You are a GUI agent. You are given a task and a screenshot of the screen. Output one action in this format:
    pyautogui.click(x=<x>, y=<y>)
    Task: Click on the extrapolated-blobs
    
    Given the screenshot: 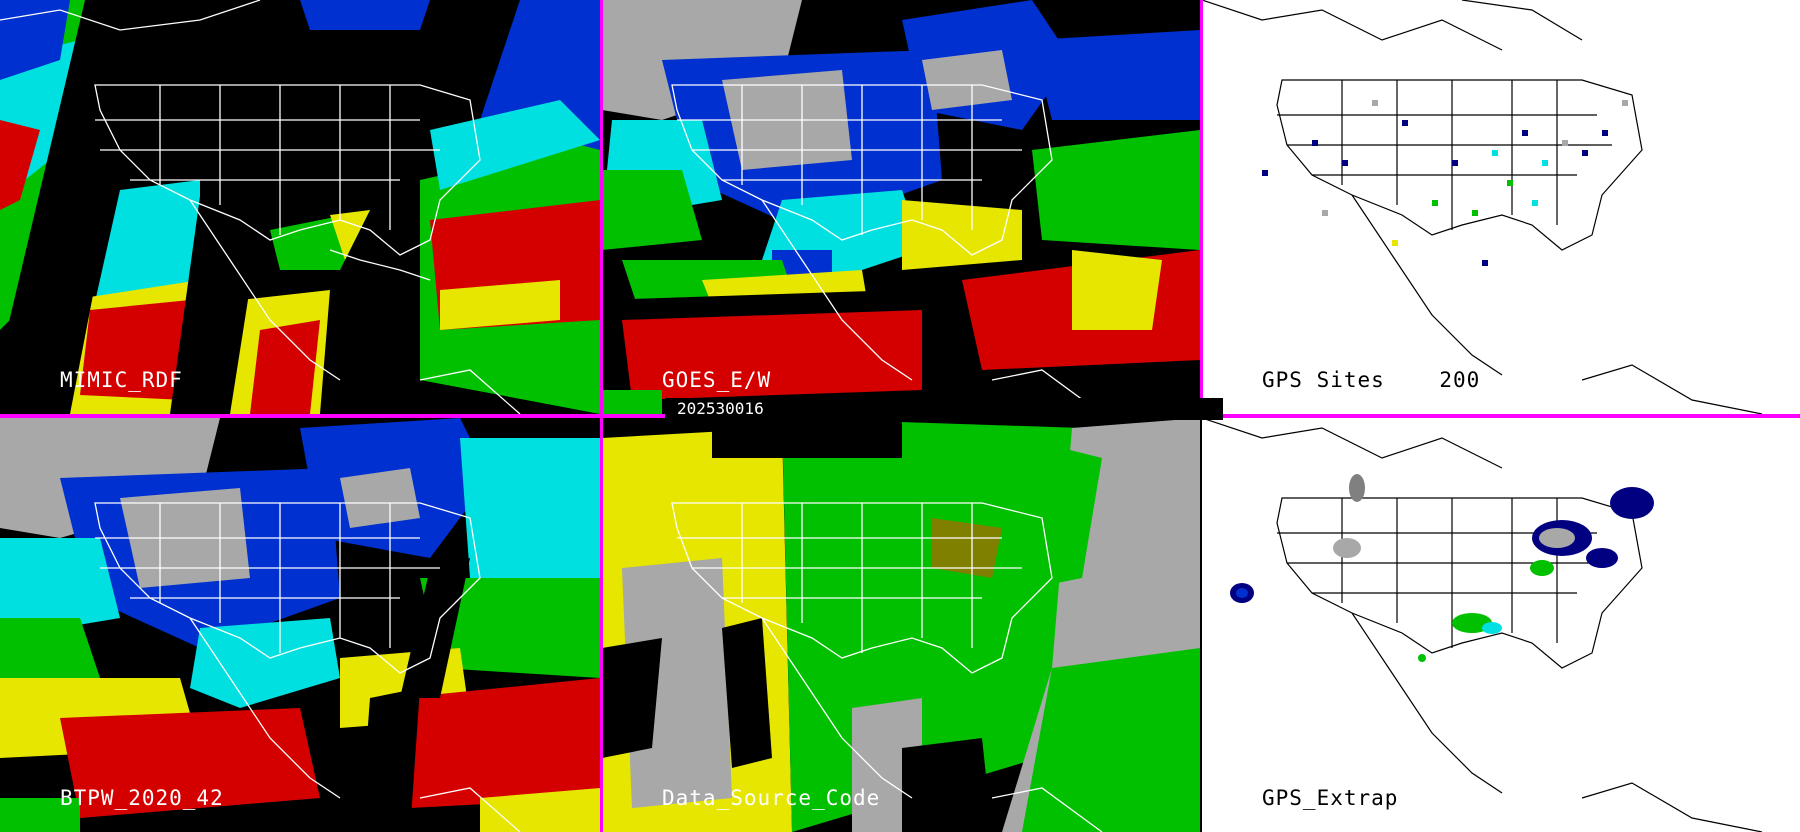 What is the action you would take?
    pyautogui.click(x=1442, y=568)
    